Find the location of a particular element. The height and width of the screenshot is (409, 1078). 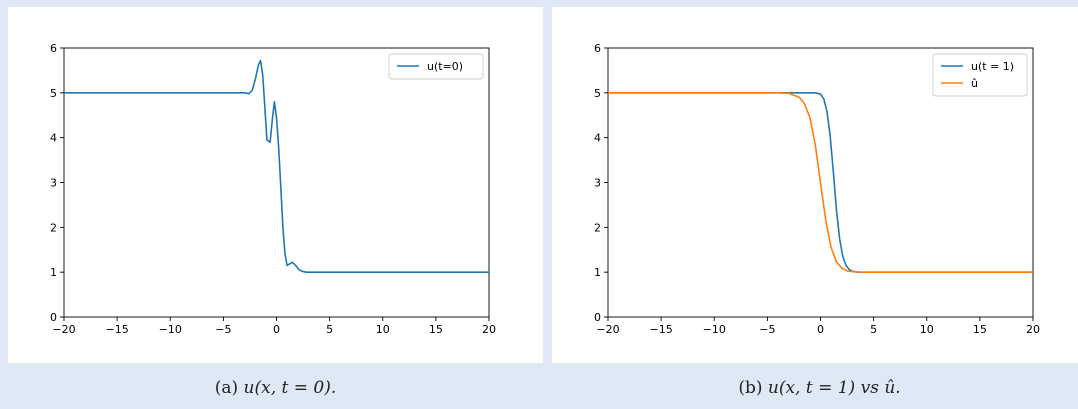

caption-a: (a) u(x, t = 0). is located at coordinates (275, 388).